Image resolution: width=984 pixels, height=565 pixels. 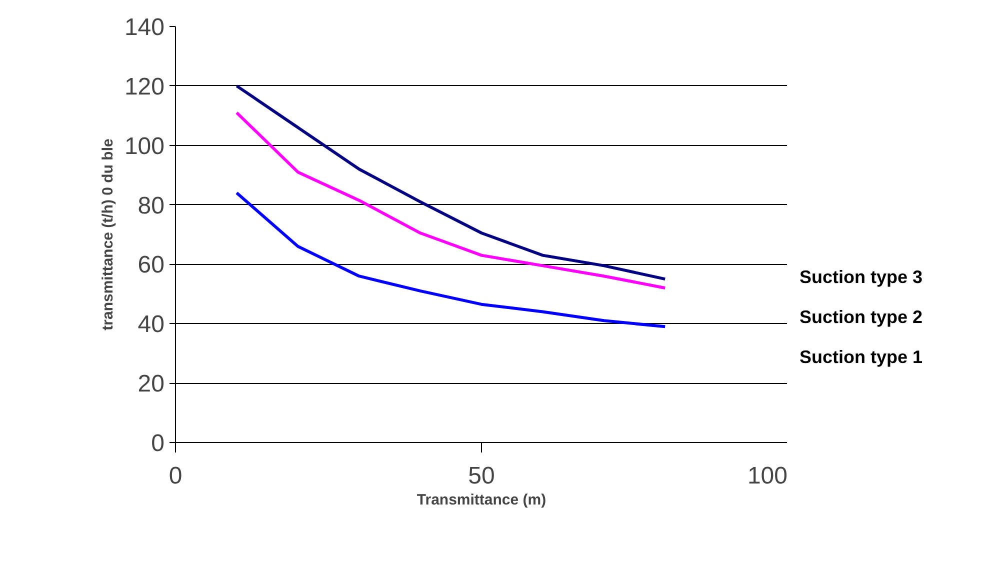 What do you see at coordinates (144, 86) in the screenshot?
I see `y-tick-label: 120` at bounding box center [144, 86].